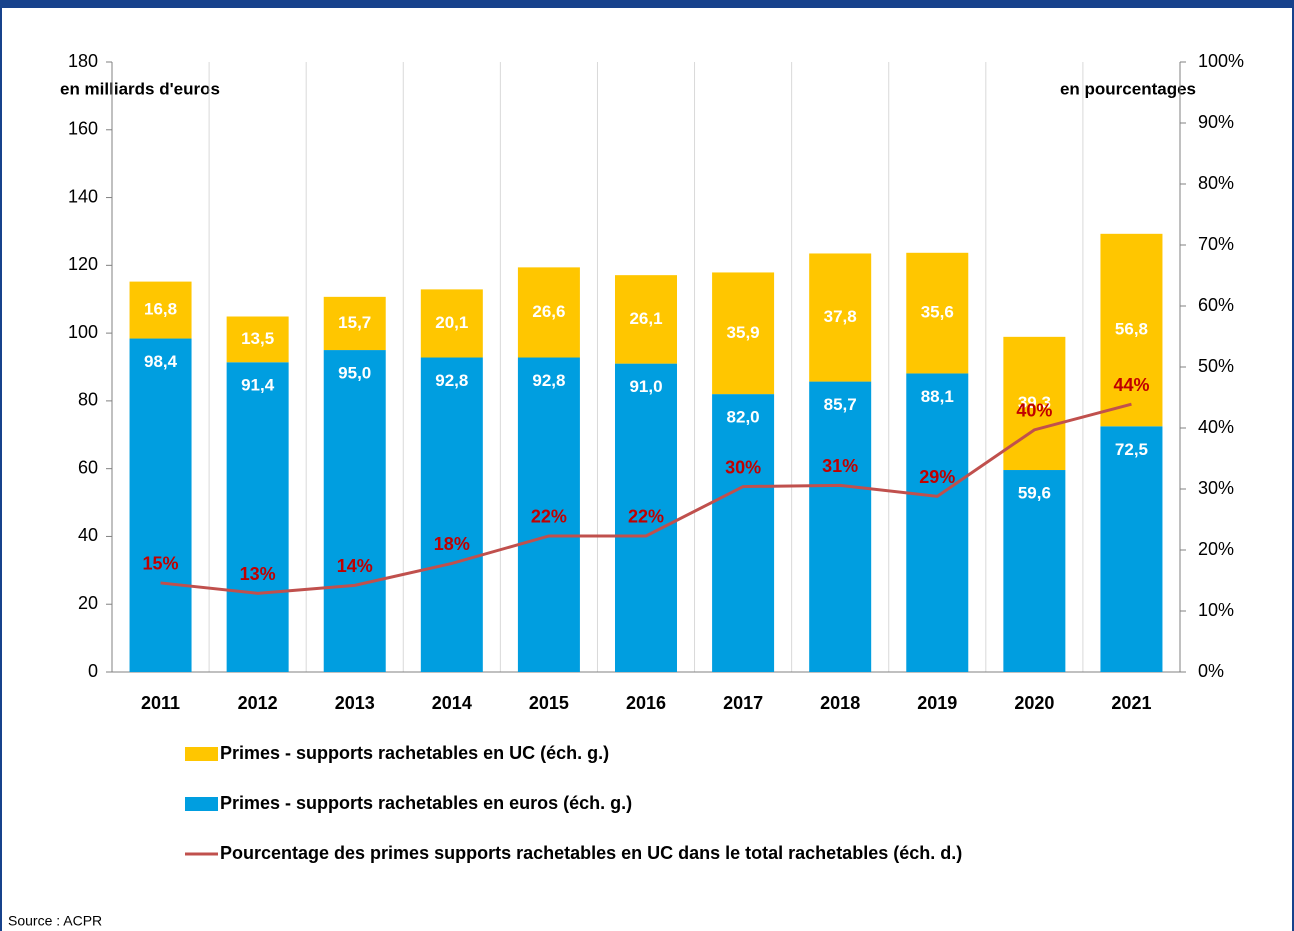 The image size is (1294, 931). I want to click on bar-value-label: 15,7, so click(354, 322).